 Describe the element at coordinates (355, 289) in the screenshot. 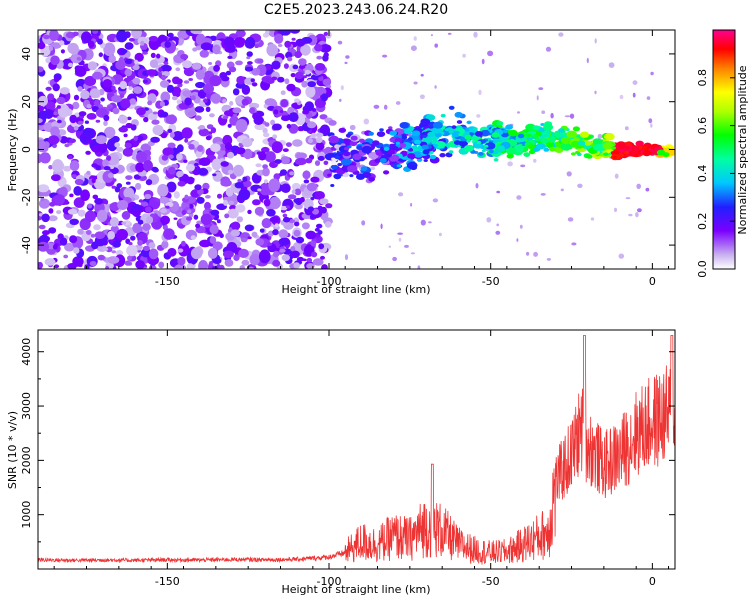

I see `spectrogram-xlabel: Height of straight line (km)` at that location.